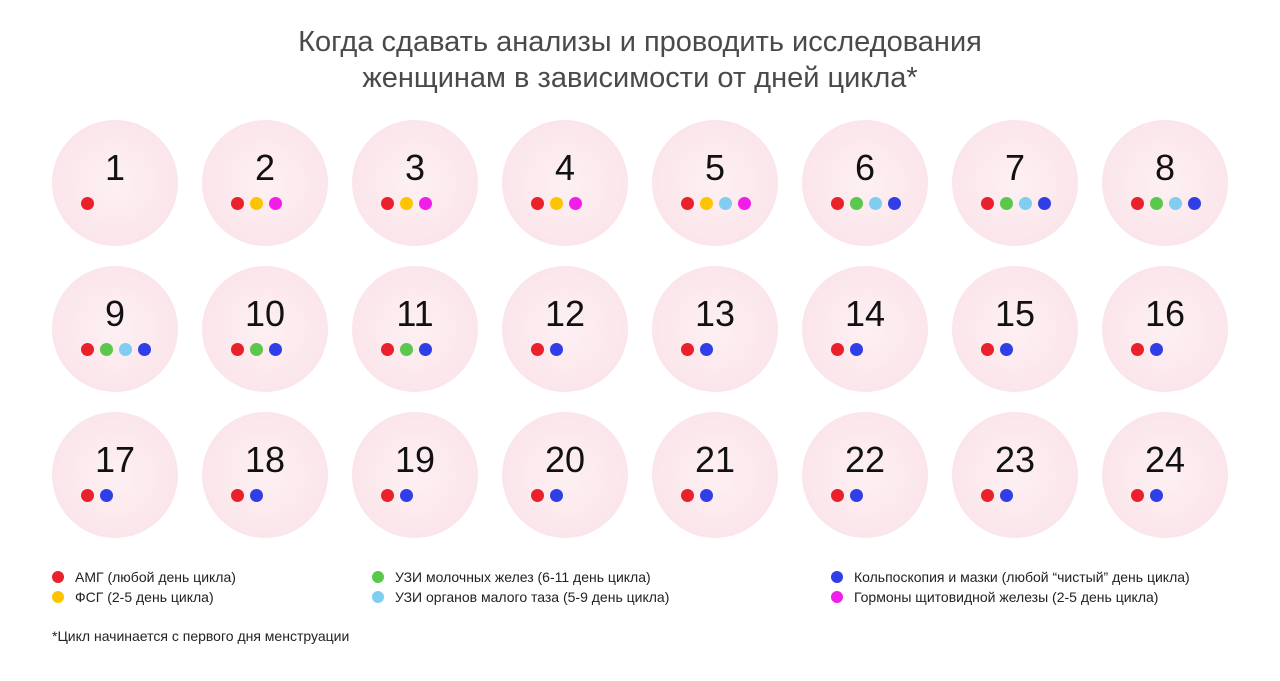  I want to click on day-circle-3: 3, so click(415, 183).